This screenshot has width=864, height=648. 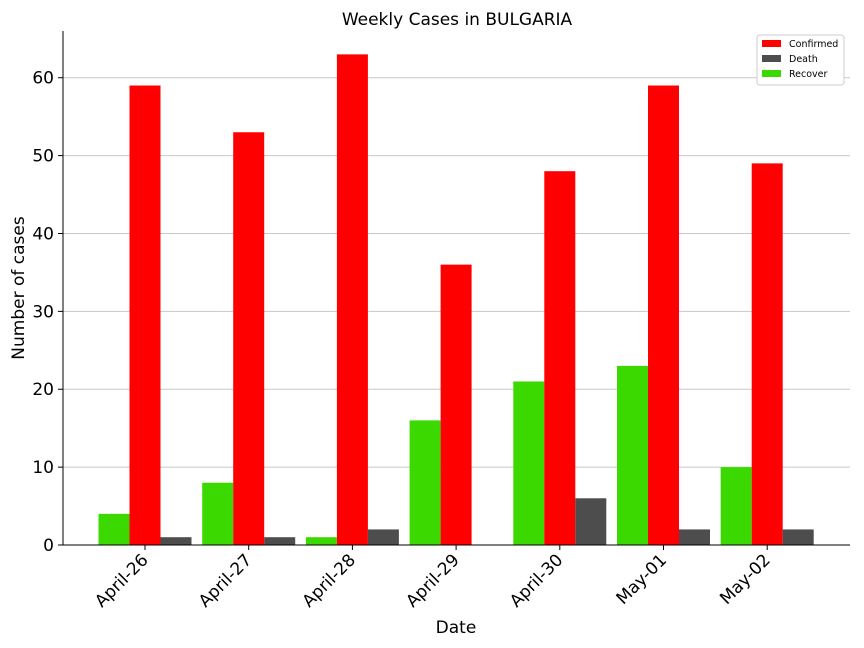 What do you see at coordinates (642, 579) in the screenshot?
I see `x-tick-label: May-01` at bounding box center [642, 579].